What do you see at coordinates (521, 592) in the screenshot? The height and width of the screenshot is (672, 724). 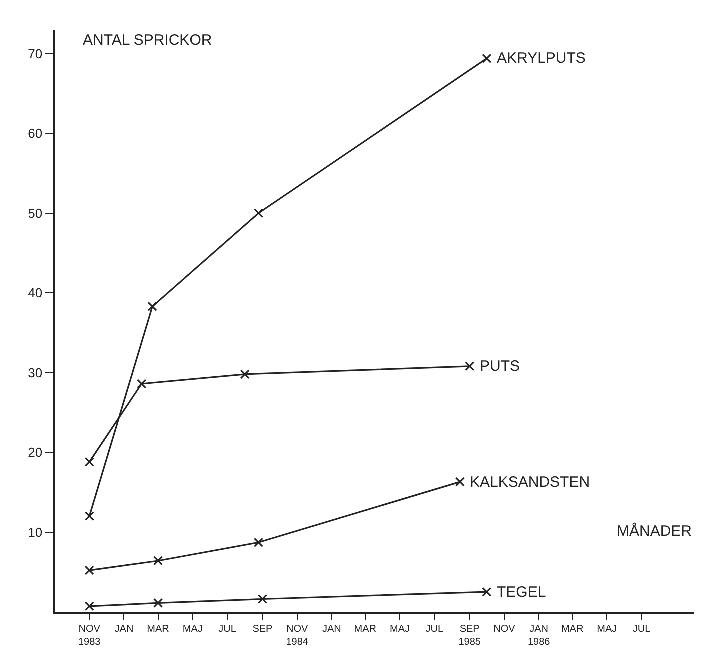 I see `series-label: TEGEL` at bounding box center [521, 592].